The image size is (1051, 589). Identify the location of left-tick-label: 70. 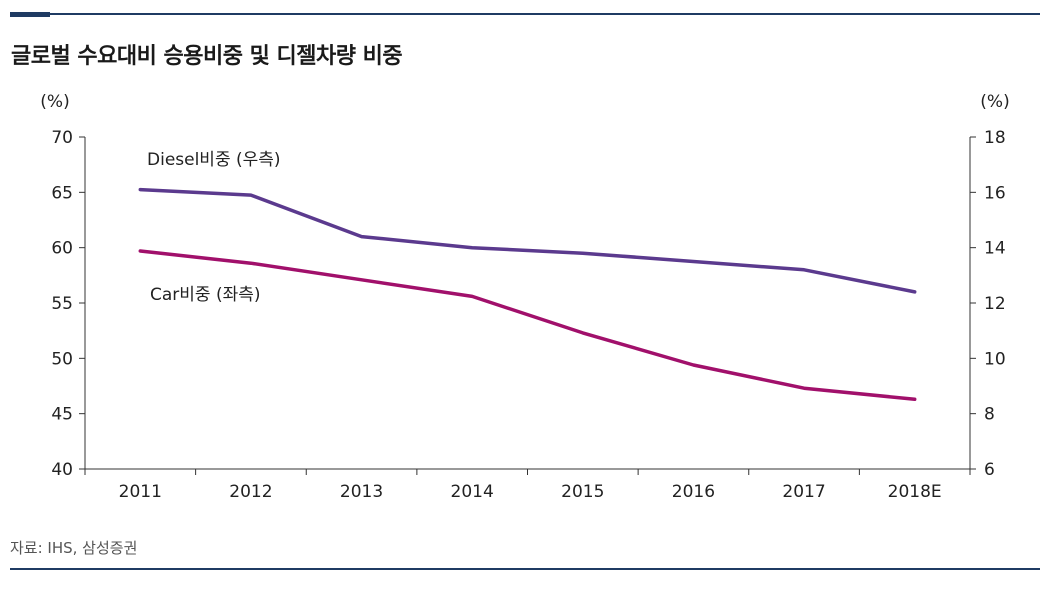
(62, 138).